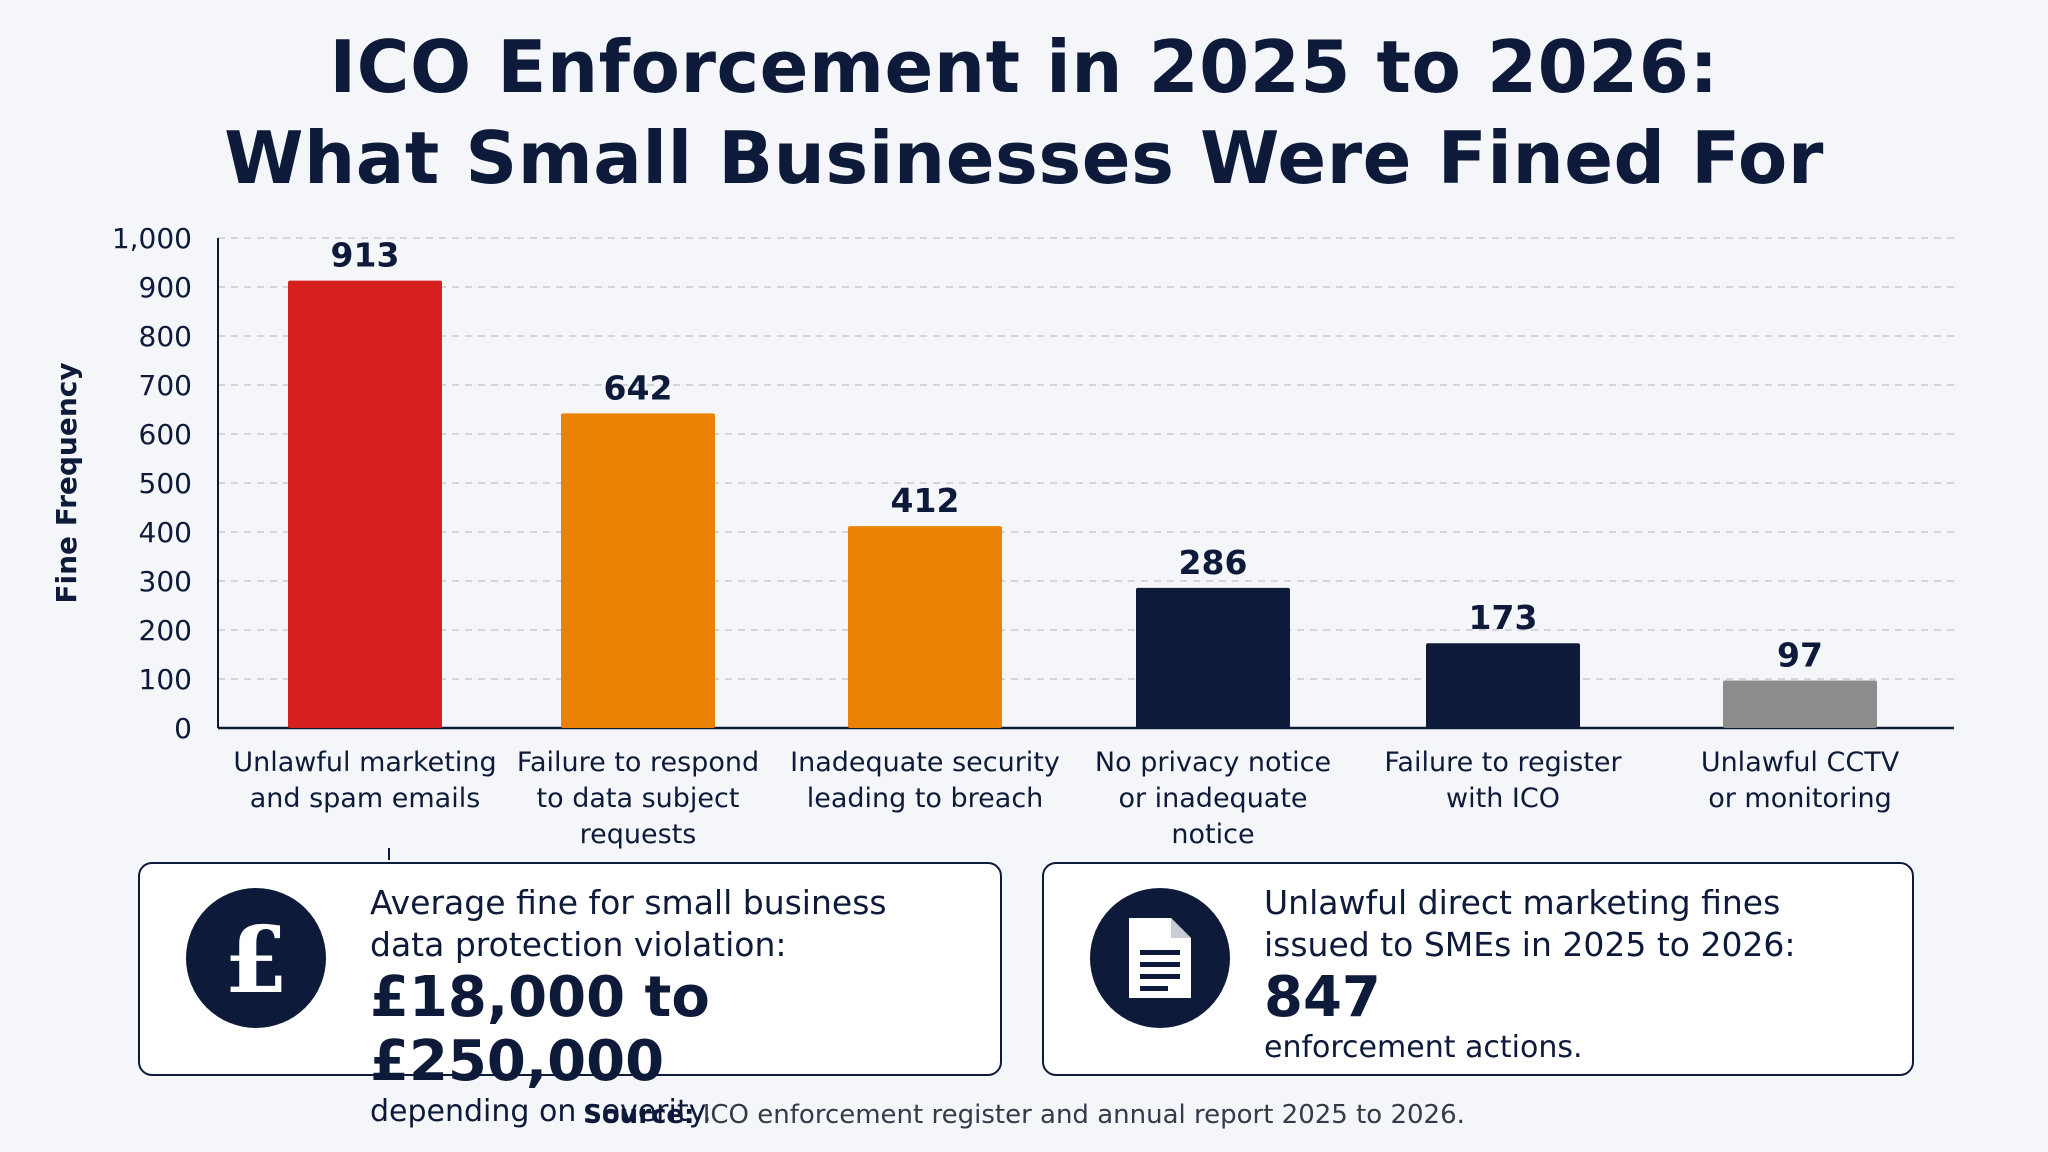 The image size is (2048, 1152). What do you see at coordinates (165, 483) in the screenshot?
I see `y-tick-label: 500` at bounding box center [165, 483].